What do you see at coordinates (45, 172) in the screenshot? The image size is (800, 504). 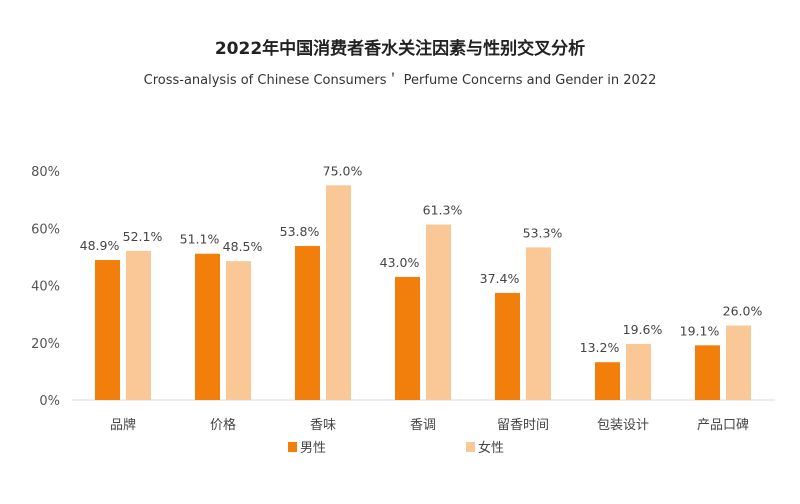 I see `y-tick-label: 80%` at bounding box center [45, 172].